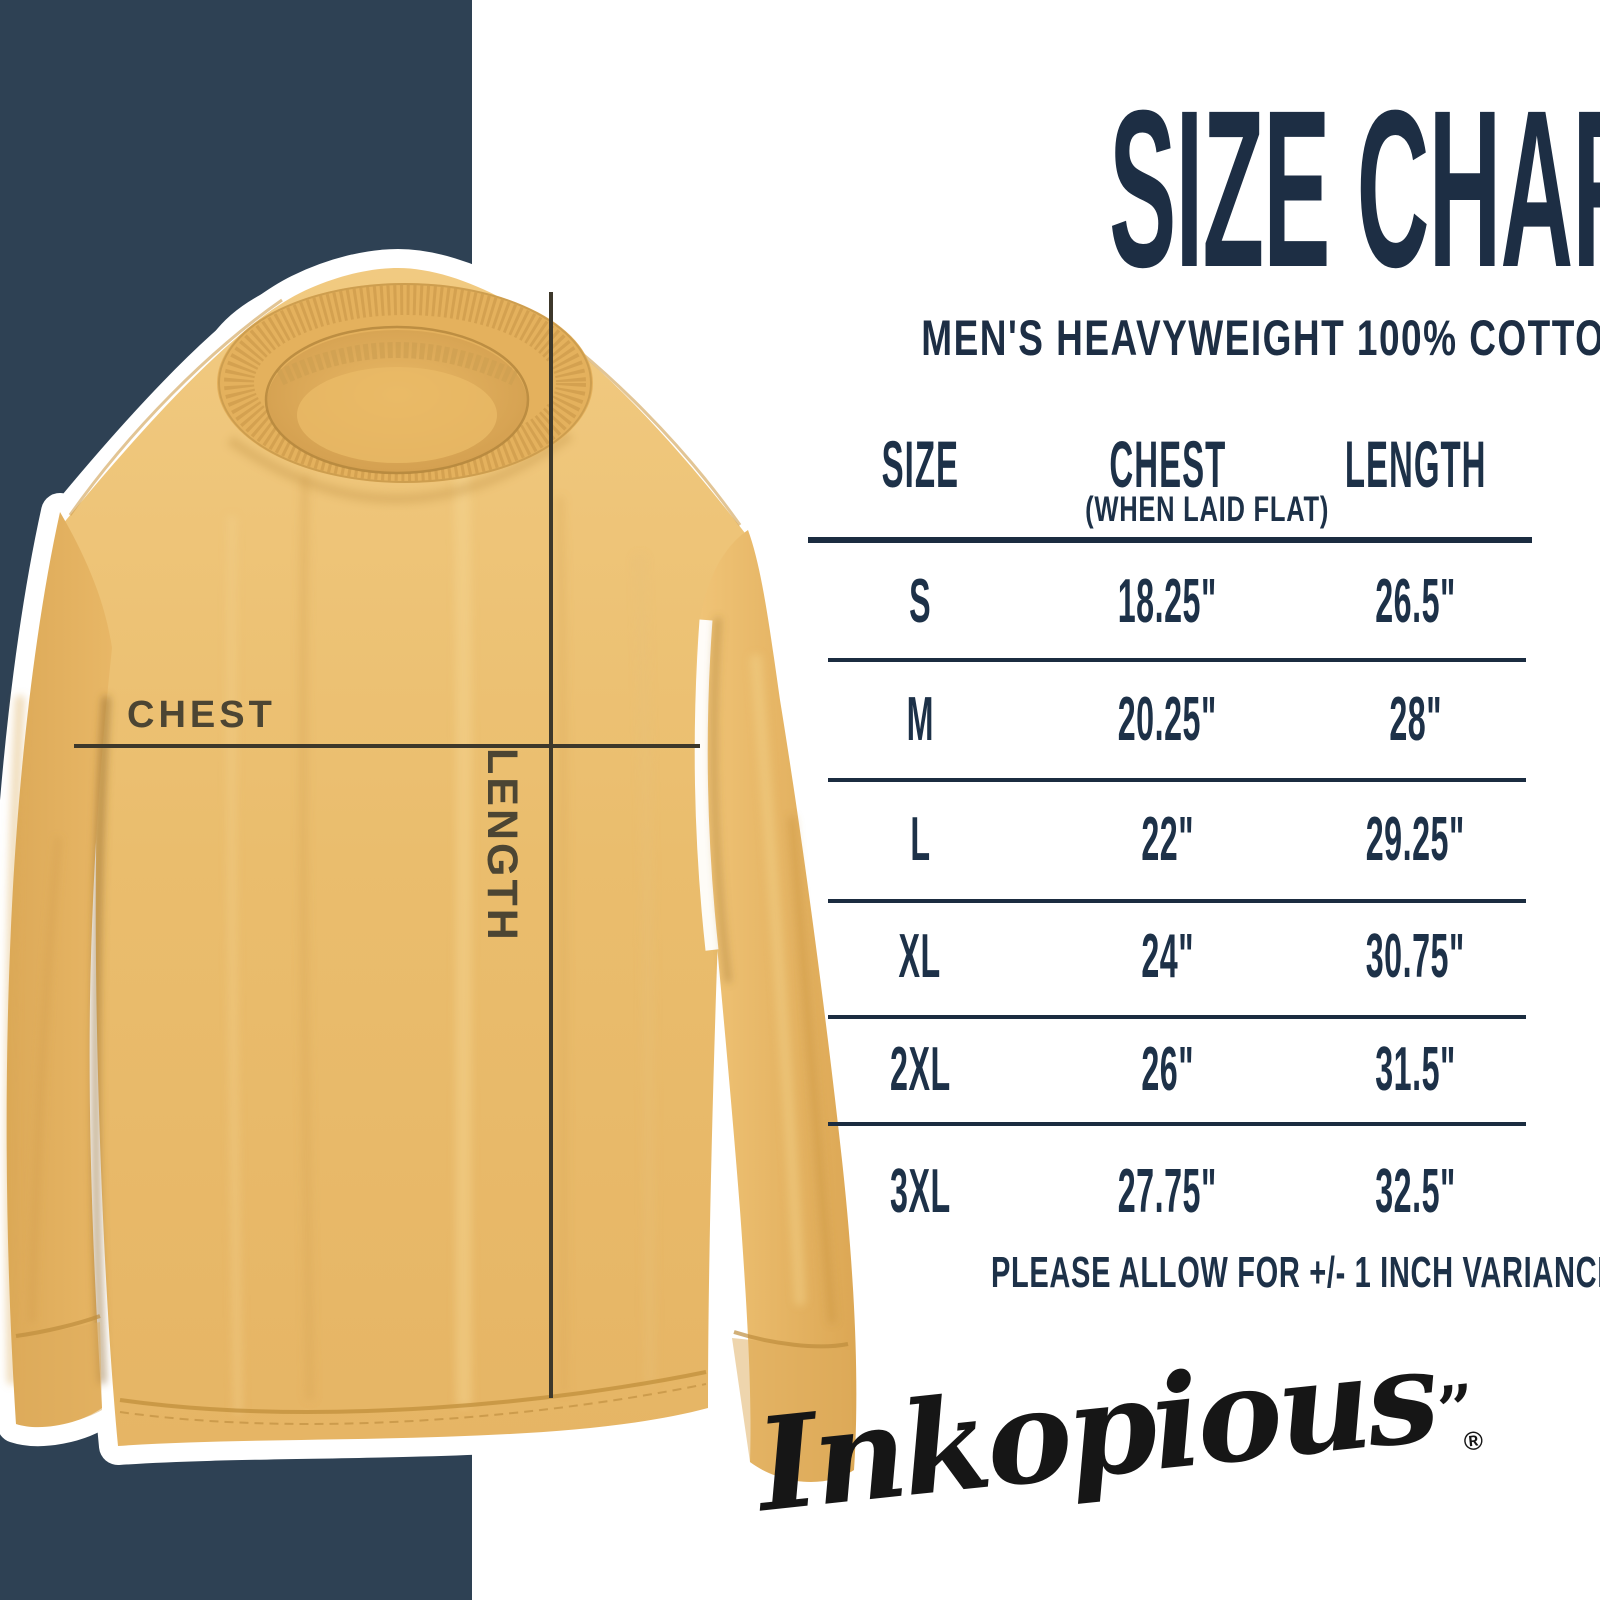  I want to click on chest-value: 18.25", so click(1167, 601).